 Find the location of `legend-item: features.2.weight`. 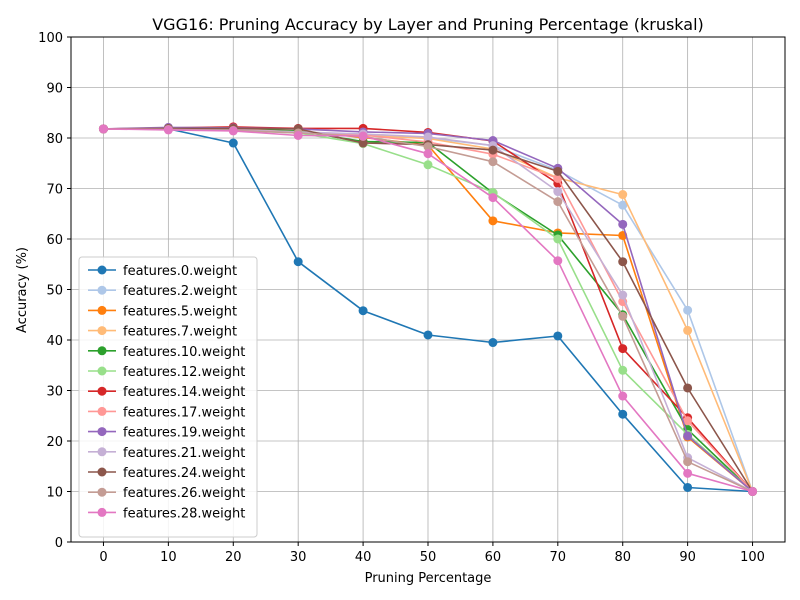

legend-item: features.2.weight is located at coordinates (162, 291).